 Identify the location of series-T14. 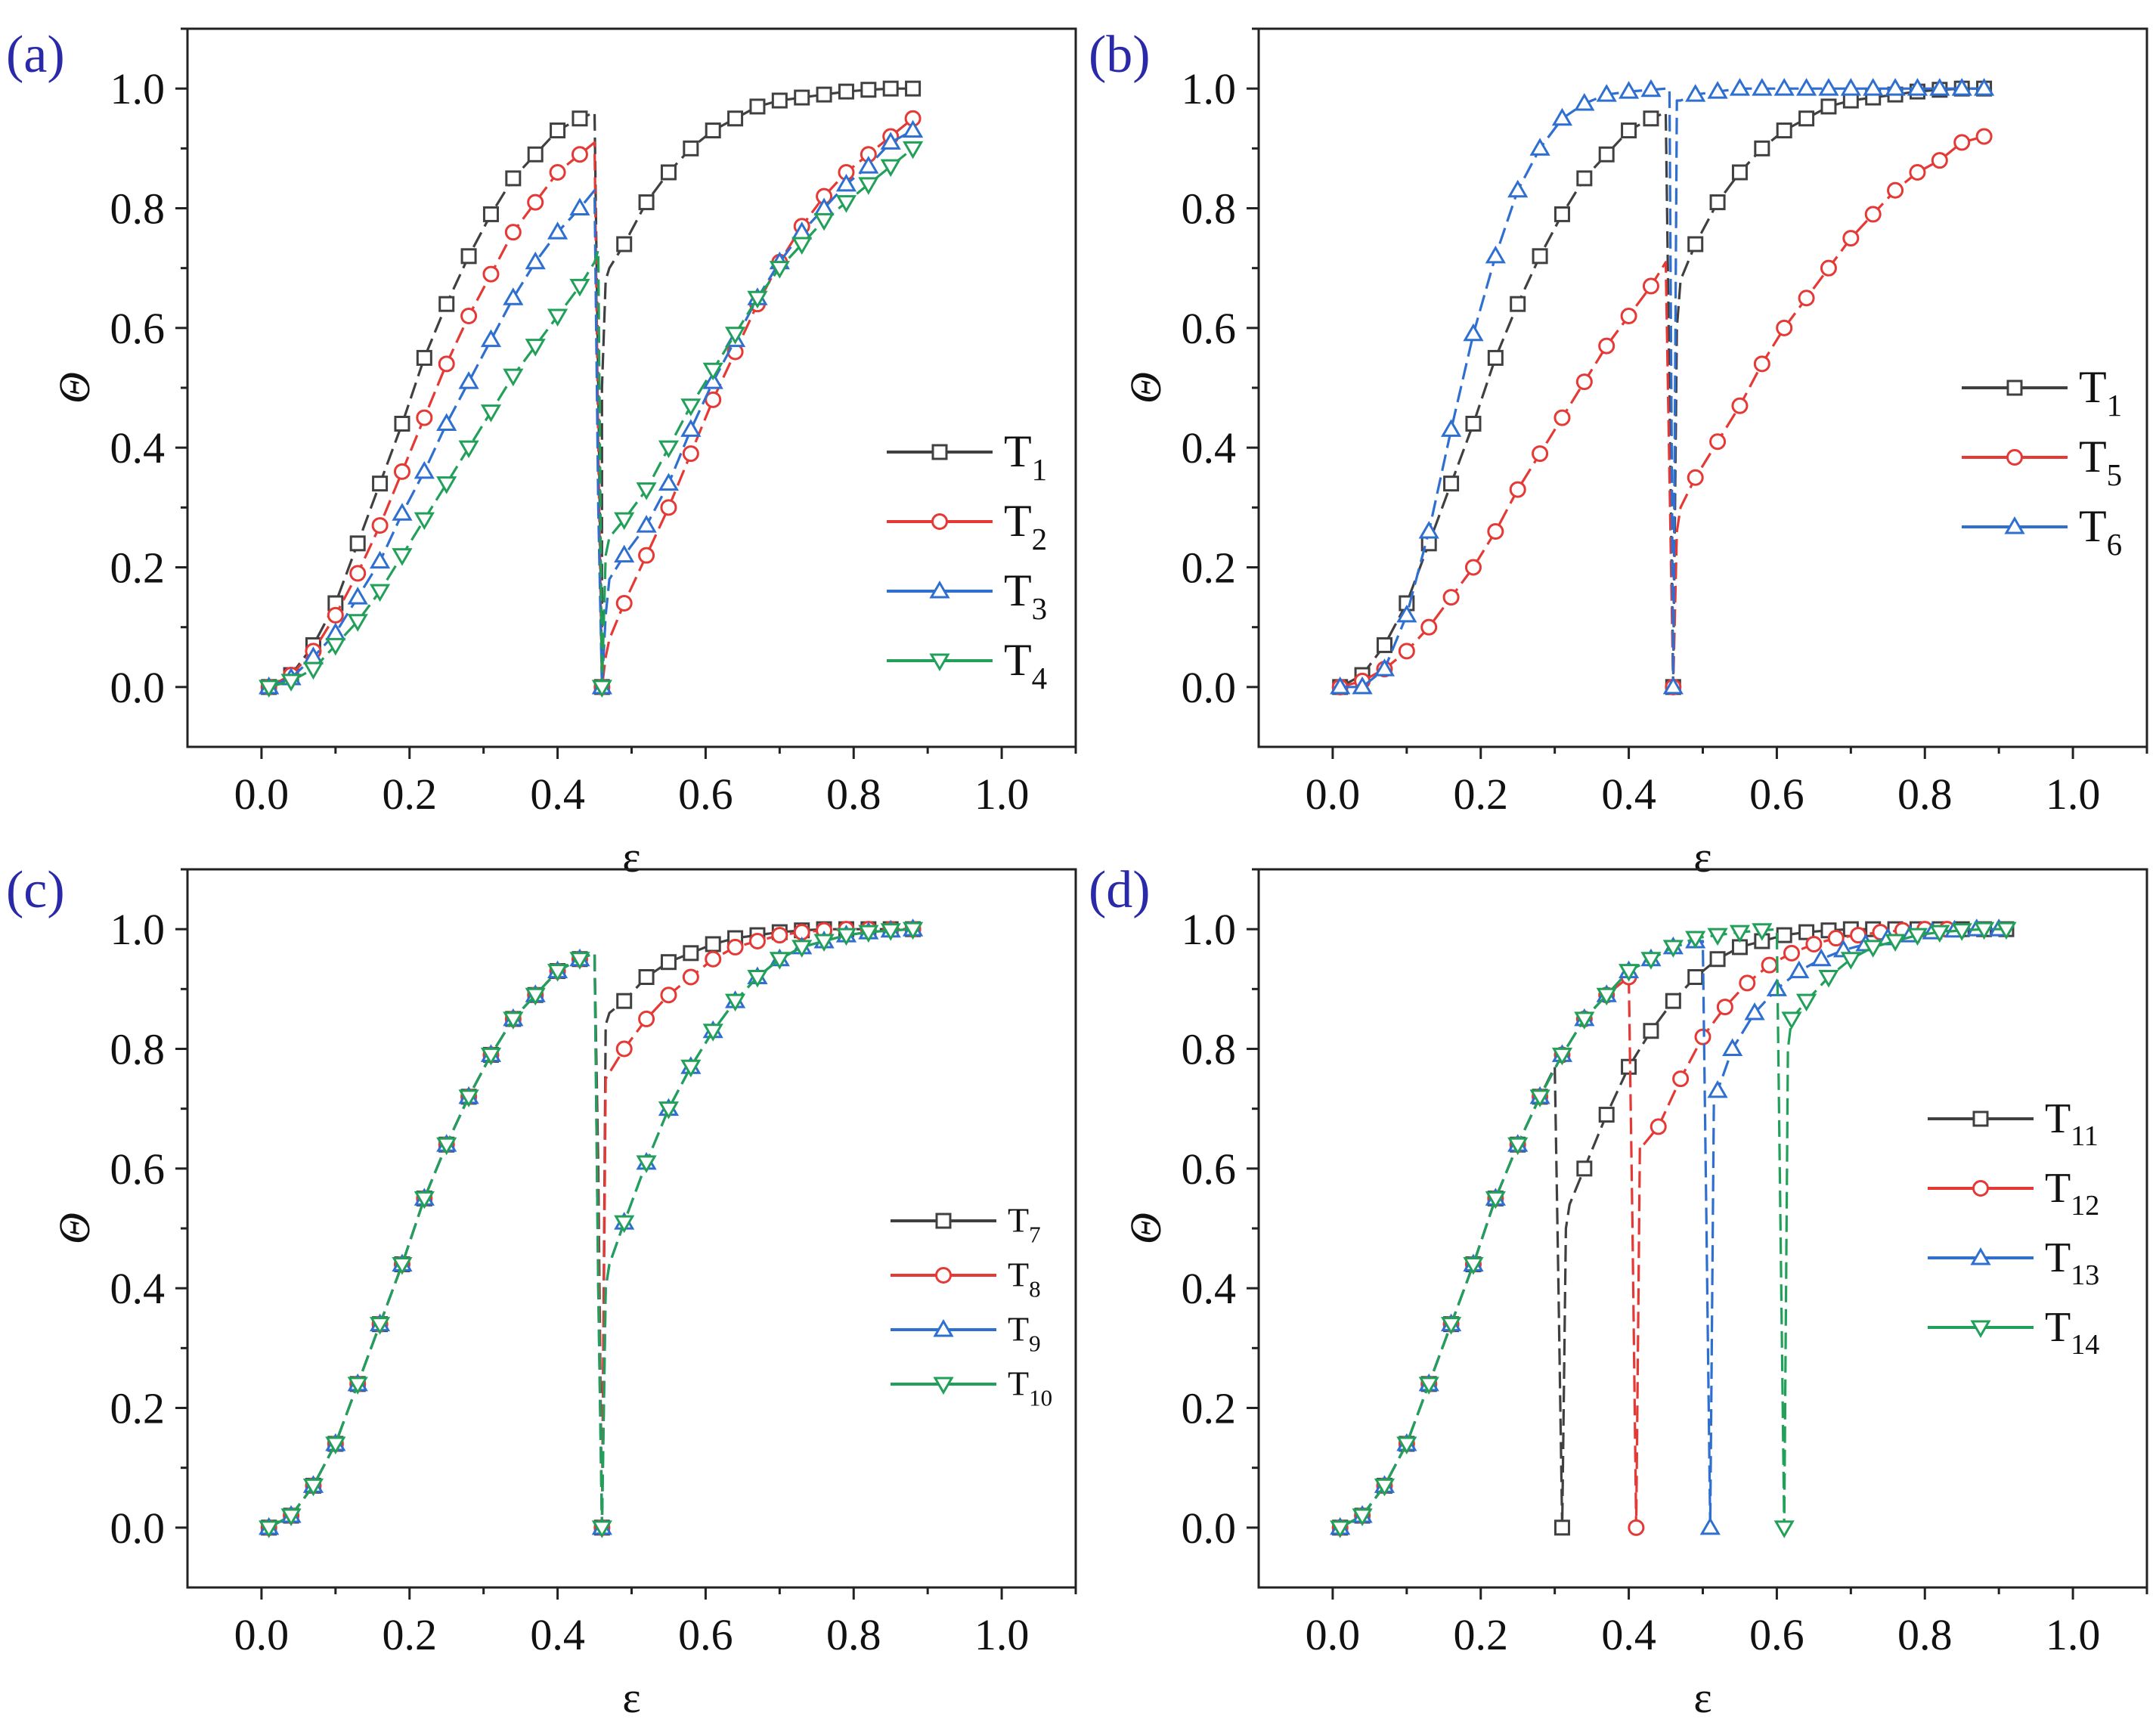
(1673, 1229).